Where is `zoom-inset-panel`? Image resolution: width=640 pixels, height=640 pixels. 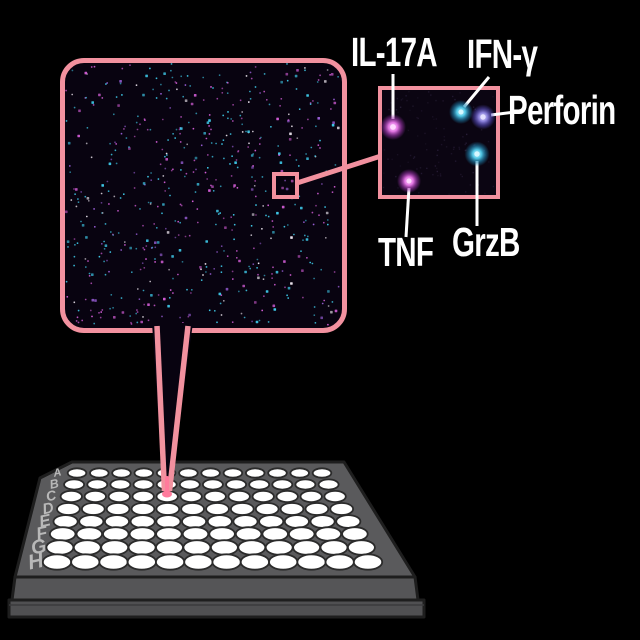
zoom-inset-panel is located at coordinates (439, 142).